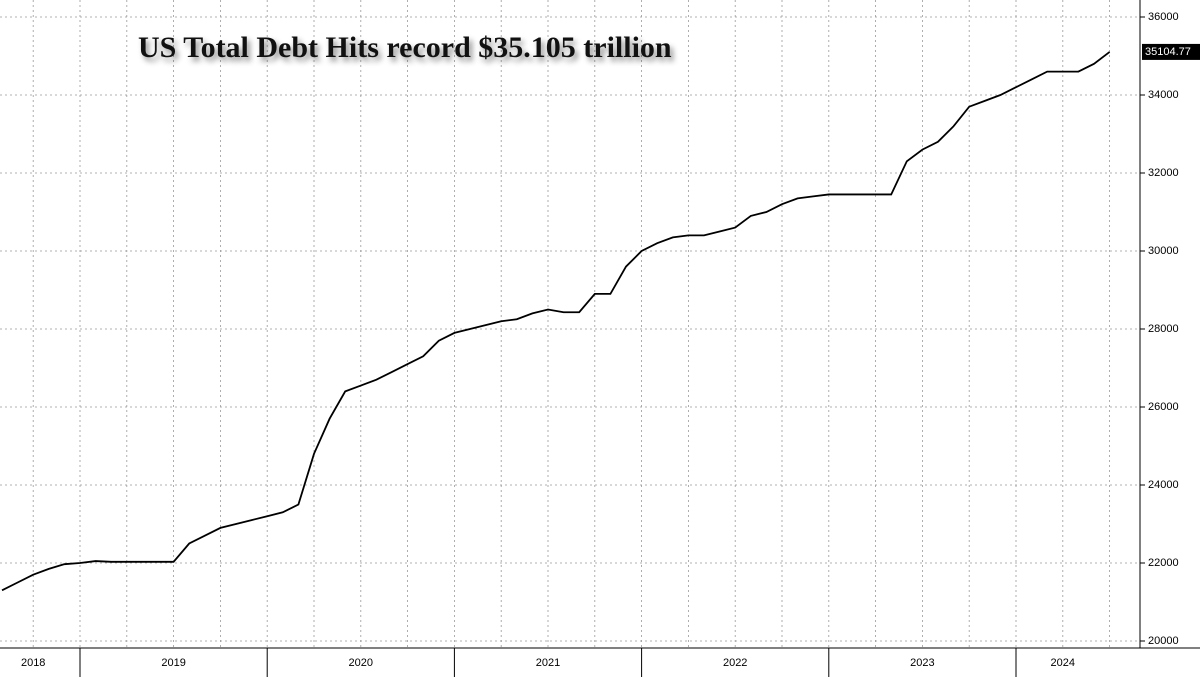  I want to click on y-tick-label: 24000, so click(1163, 485).